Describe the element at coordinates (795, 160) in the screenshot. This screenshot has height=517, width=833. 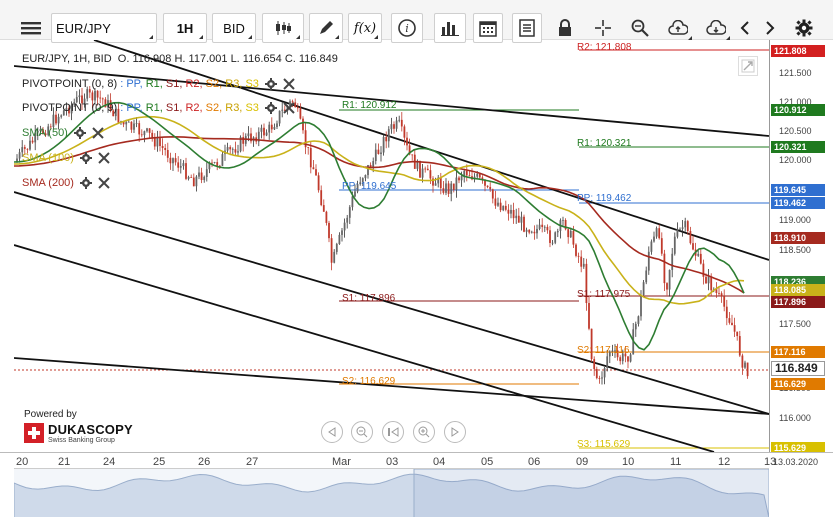
I see `price-tick-label: 120.000` at that location.